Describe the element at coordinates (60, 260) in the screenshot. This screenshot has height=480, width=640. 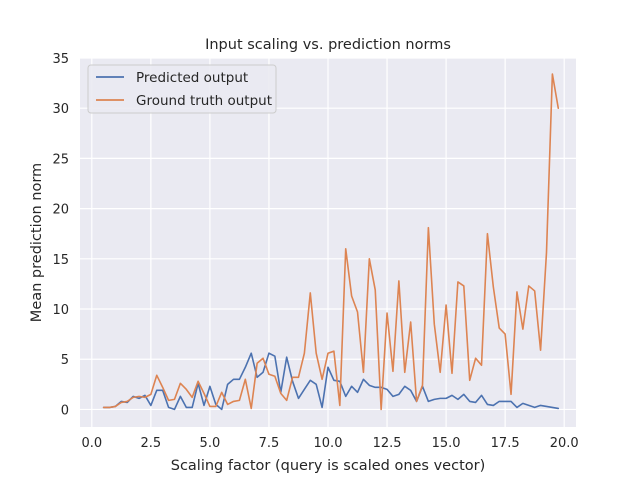
I see `y-tick-label: 15` at that location.